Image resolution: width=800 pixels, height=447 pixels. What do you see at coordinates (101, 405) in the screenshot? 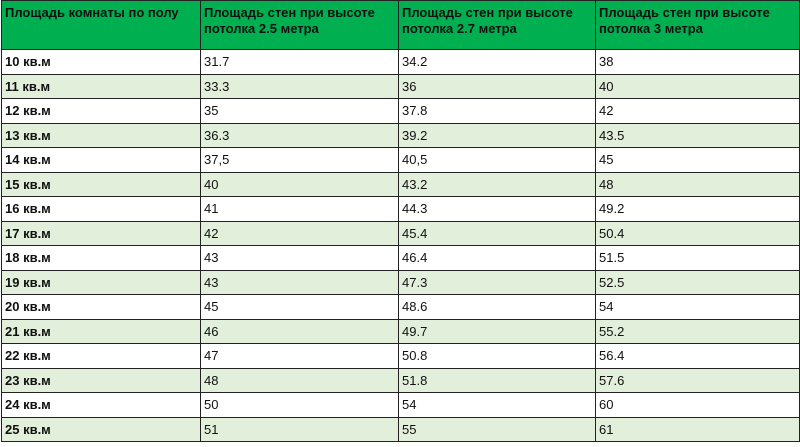
I see `row-label: 24 кв.м` at bounding box center [101, 405].